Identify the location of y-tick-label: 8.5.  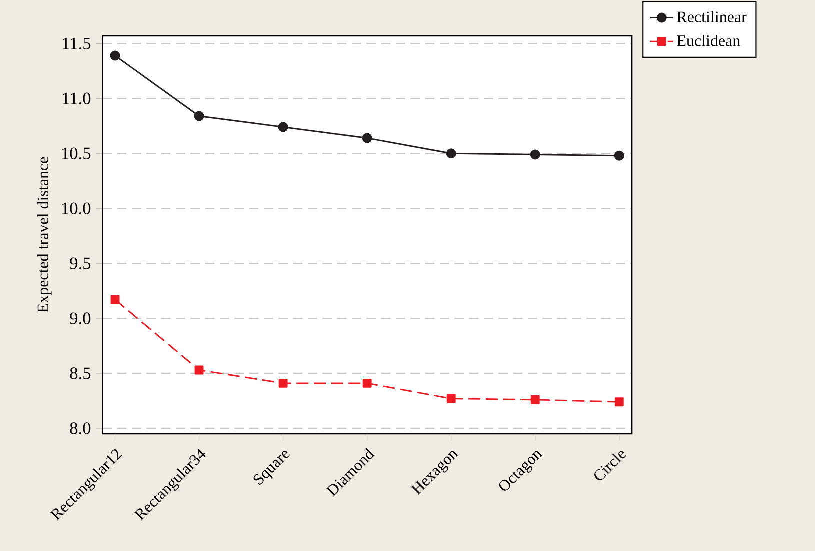
(80, 374).